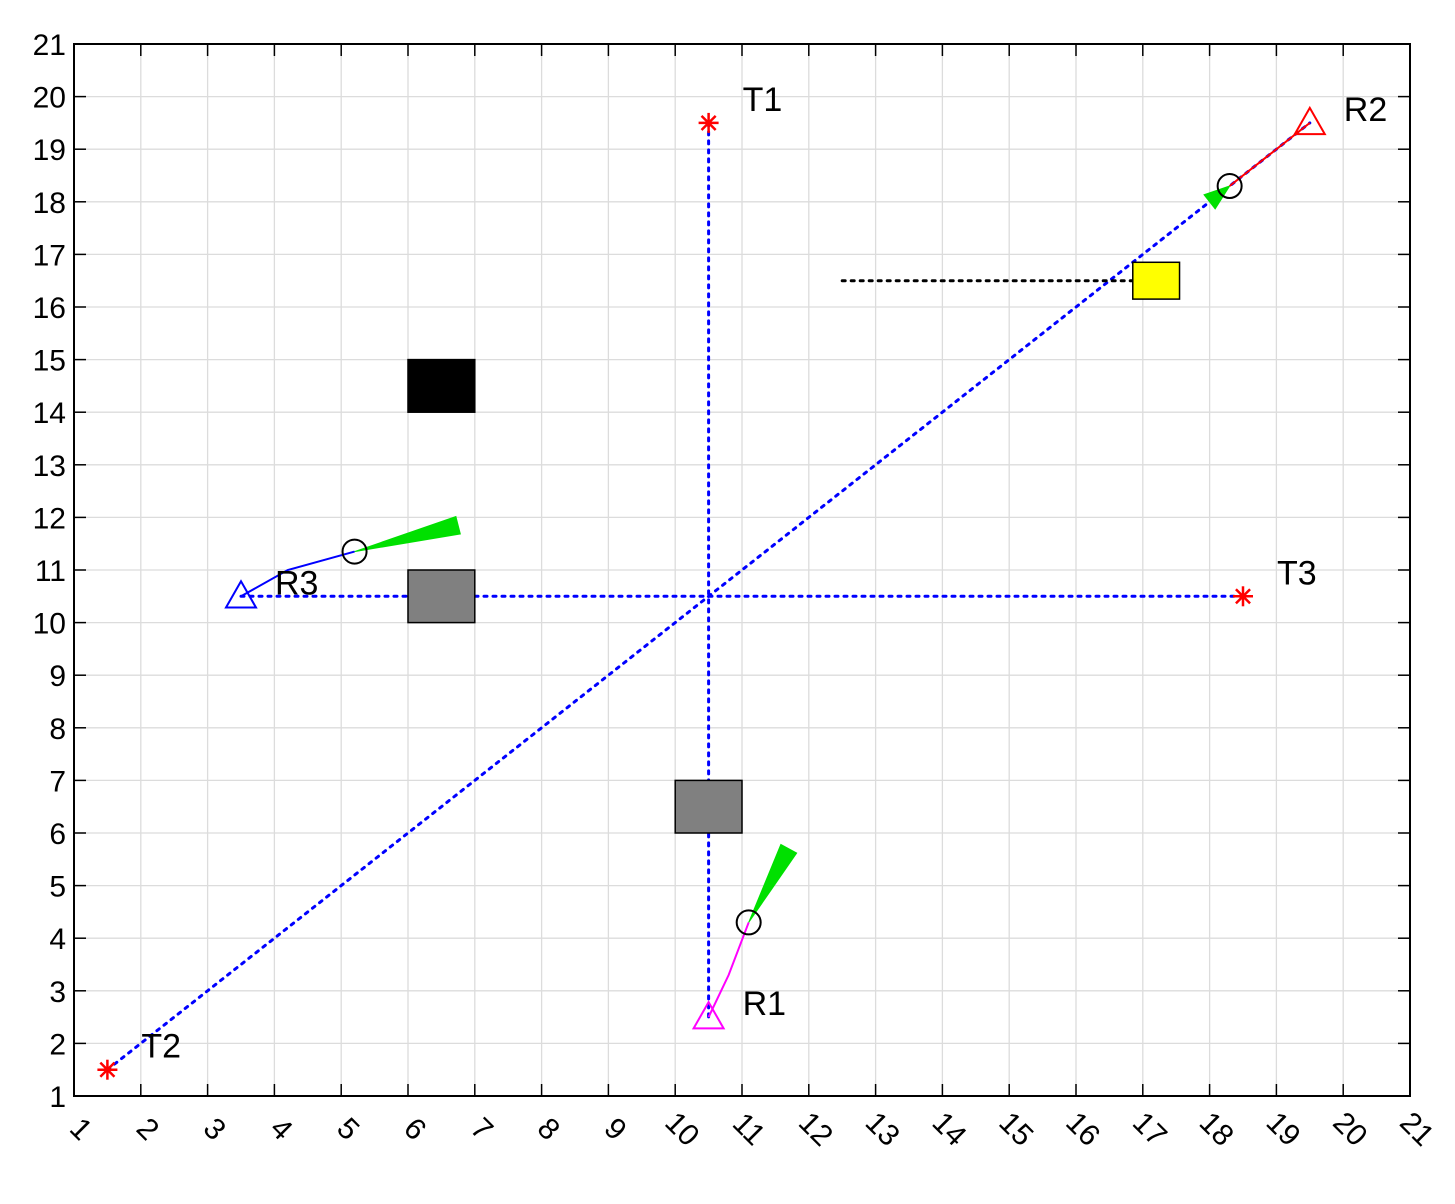 This screenshot has height=1204, width=1455. I want to click on x-tick-label: 1, so click(80, 1129).